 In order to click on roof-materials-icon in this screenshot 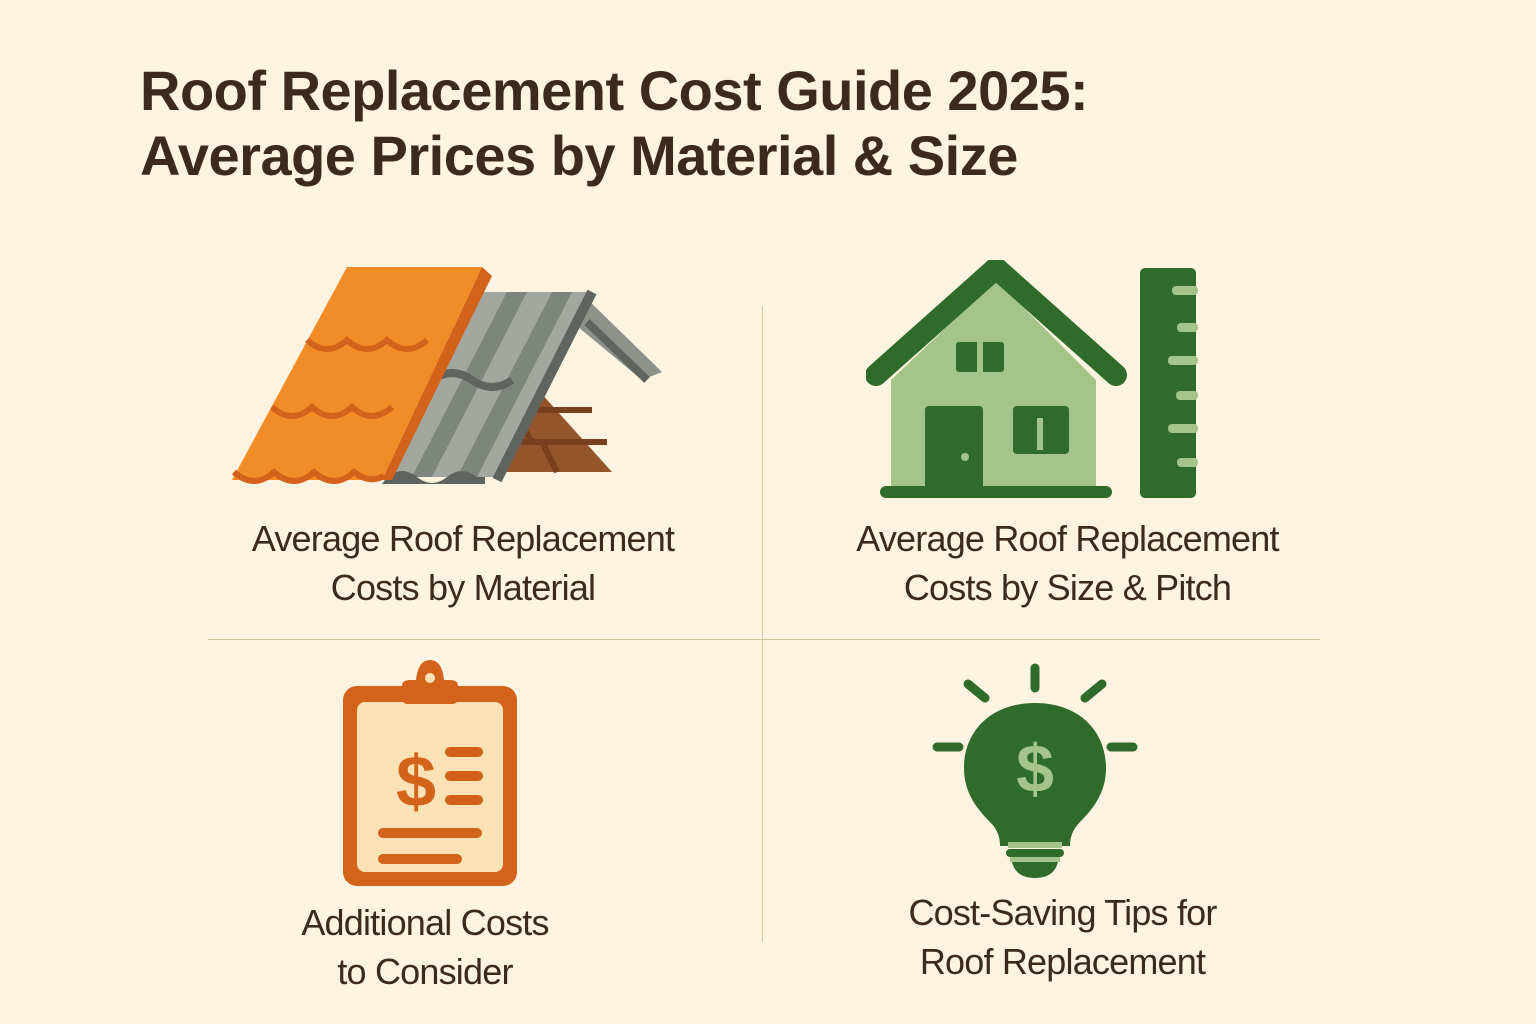, I will do `click(446, 375)`.